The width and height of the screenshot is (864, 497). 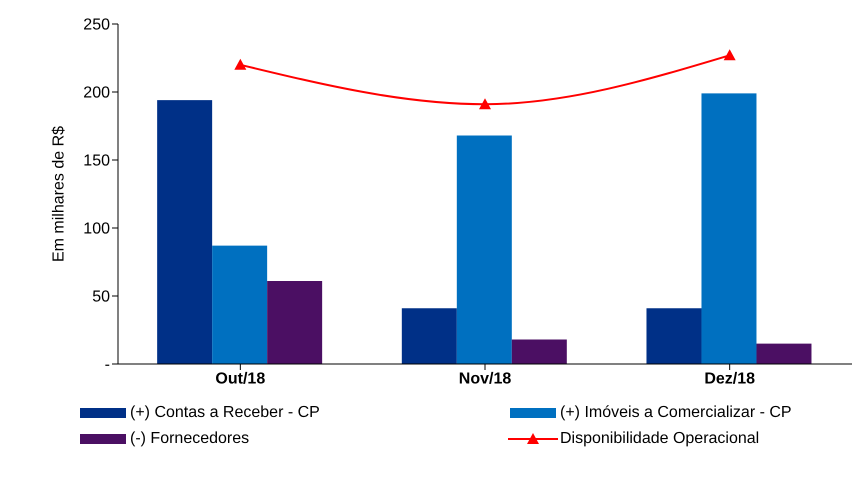 I want to click on x-tick-label: Out/18, so click(x=240, y=379).